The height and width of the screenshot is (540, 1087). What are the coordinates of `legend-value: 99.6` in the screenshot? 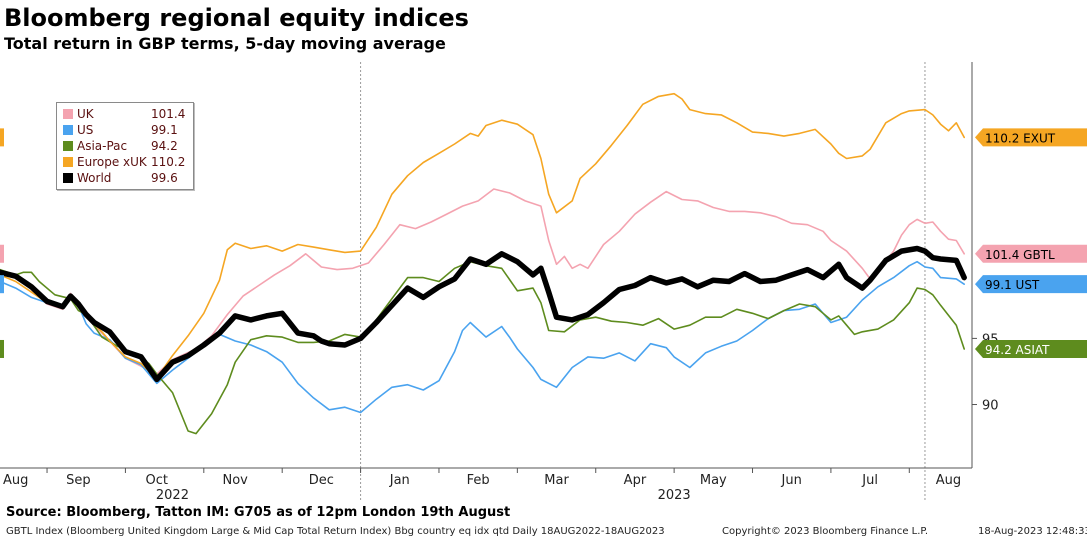 It's located at (164, 178).